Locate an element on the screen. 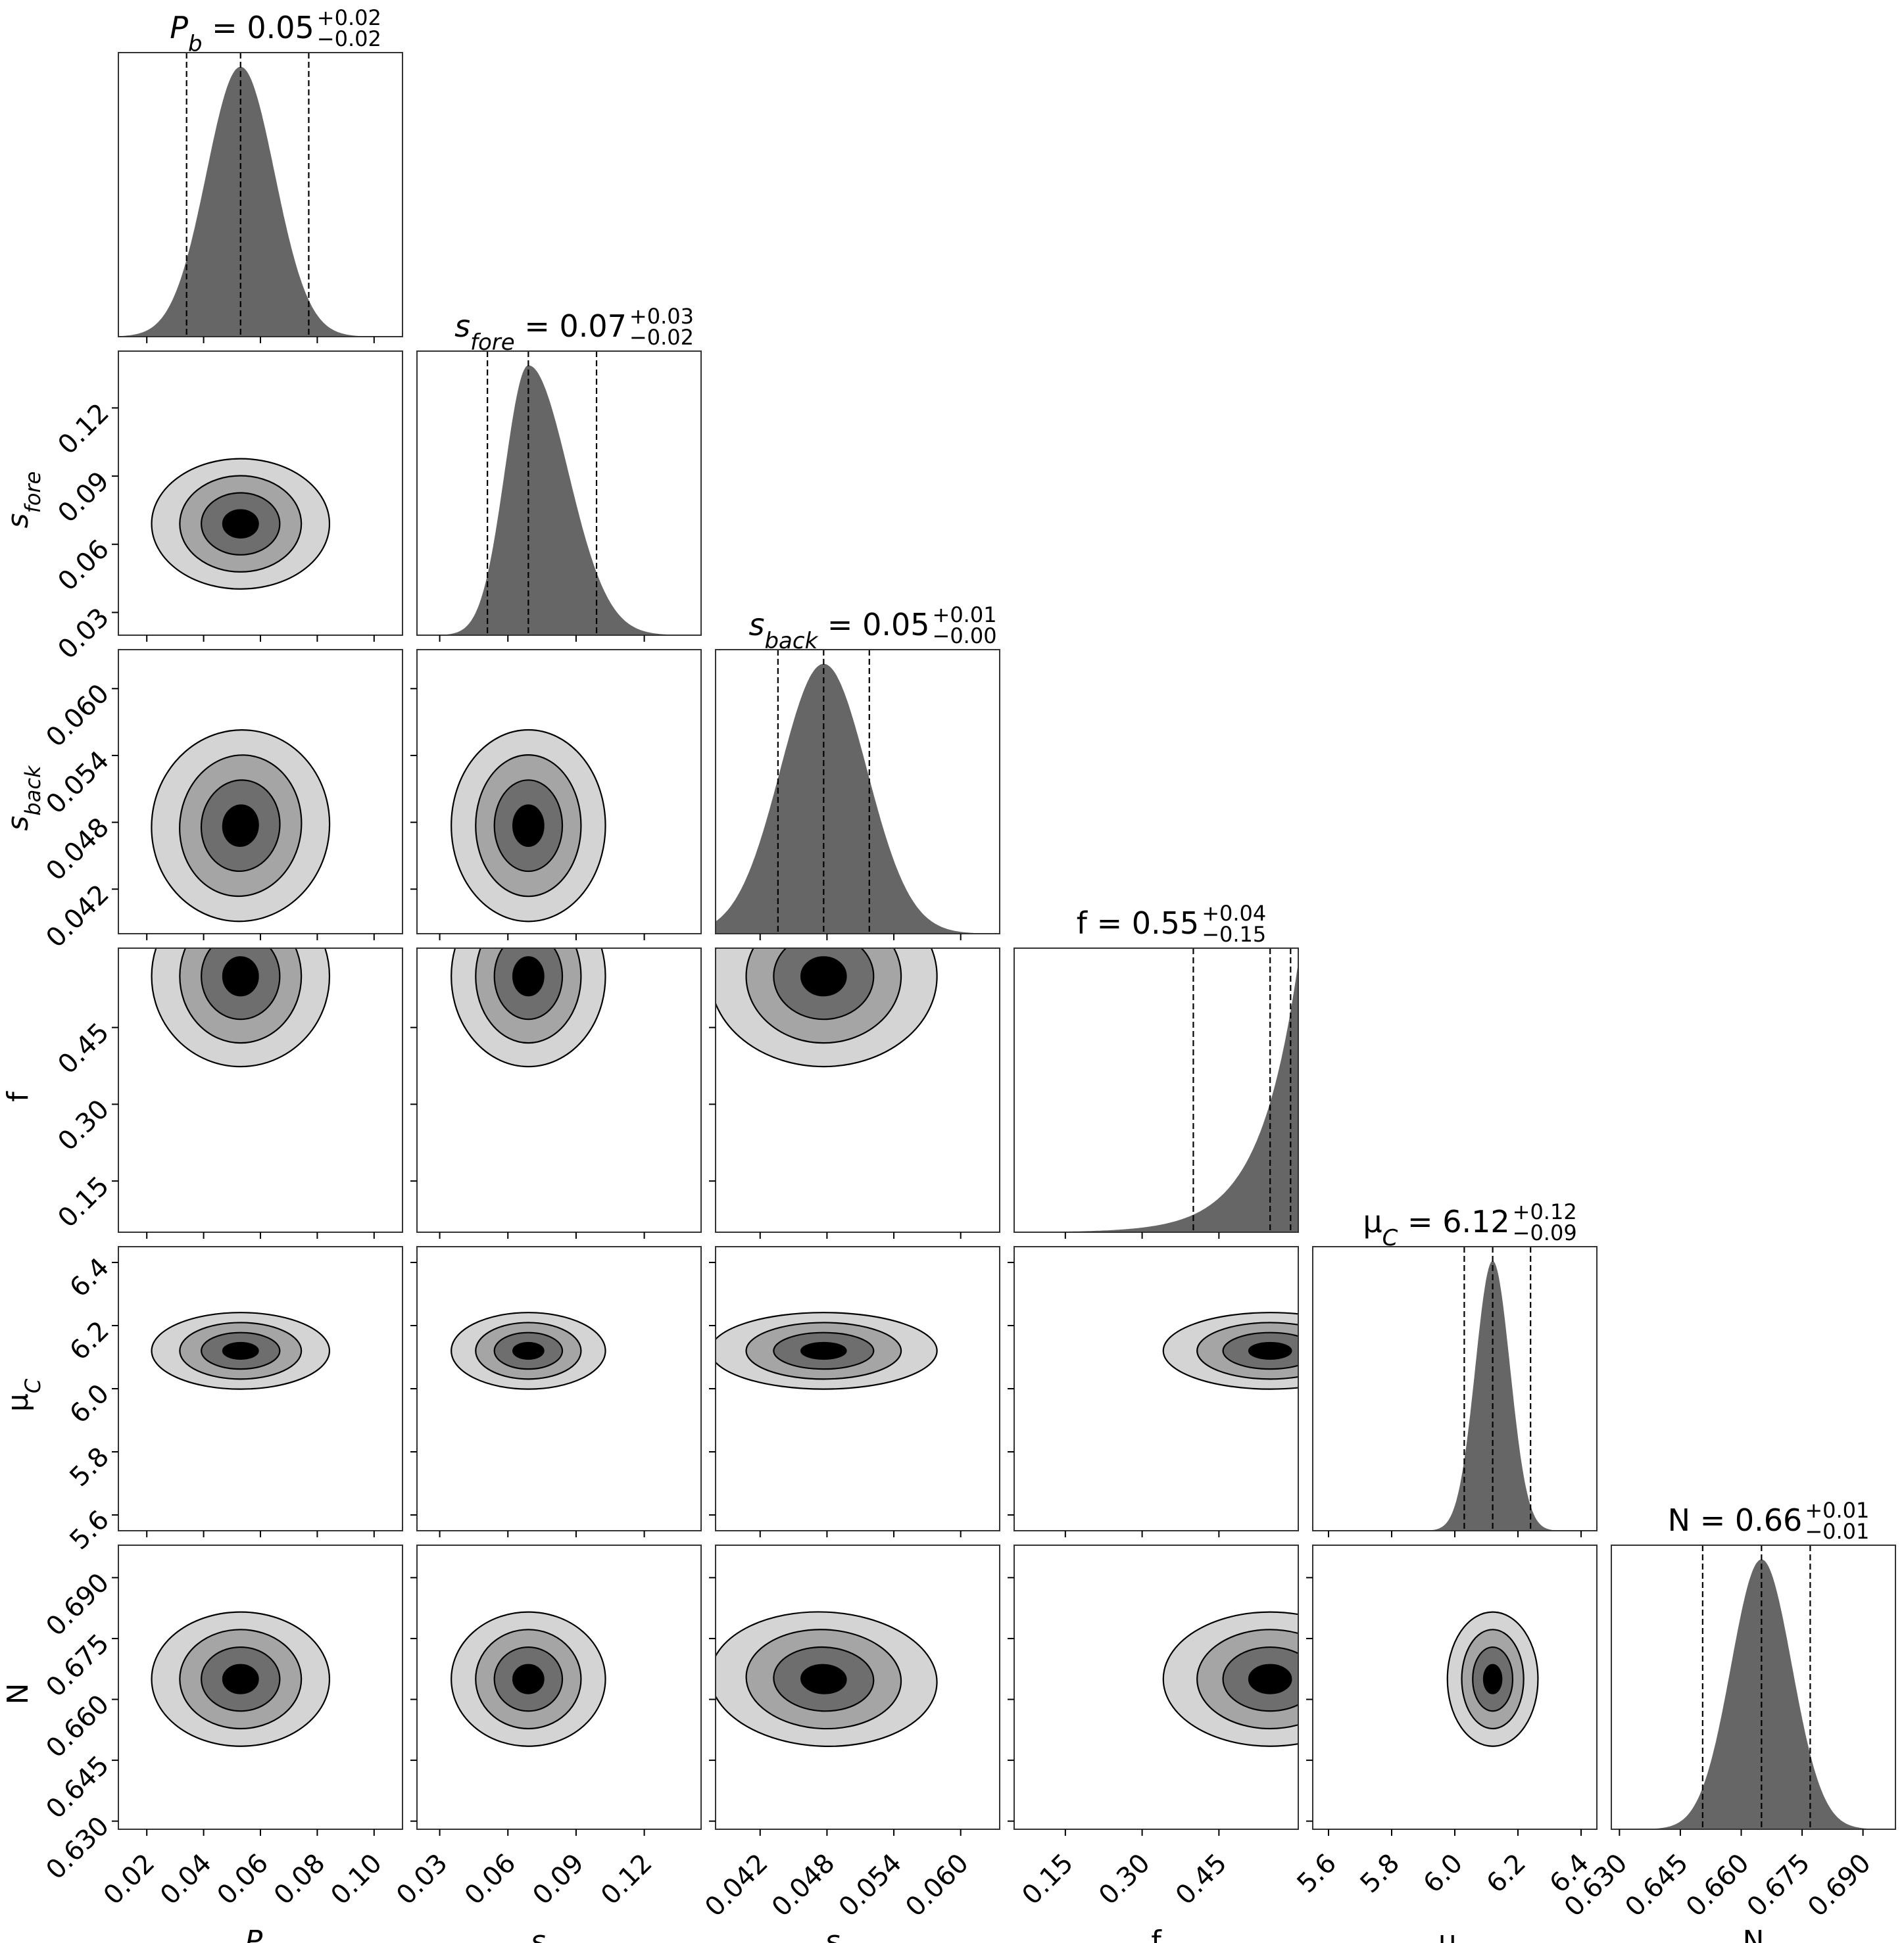 Image resolution: width=1904 pixels, height=1943 pixels. contour-panel-f-vs-s_fore is located at coordinates (528, 1008).